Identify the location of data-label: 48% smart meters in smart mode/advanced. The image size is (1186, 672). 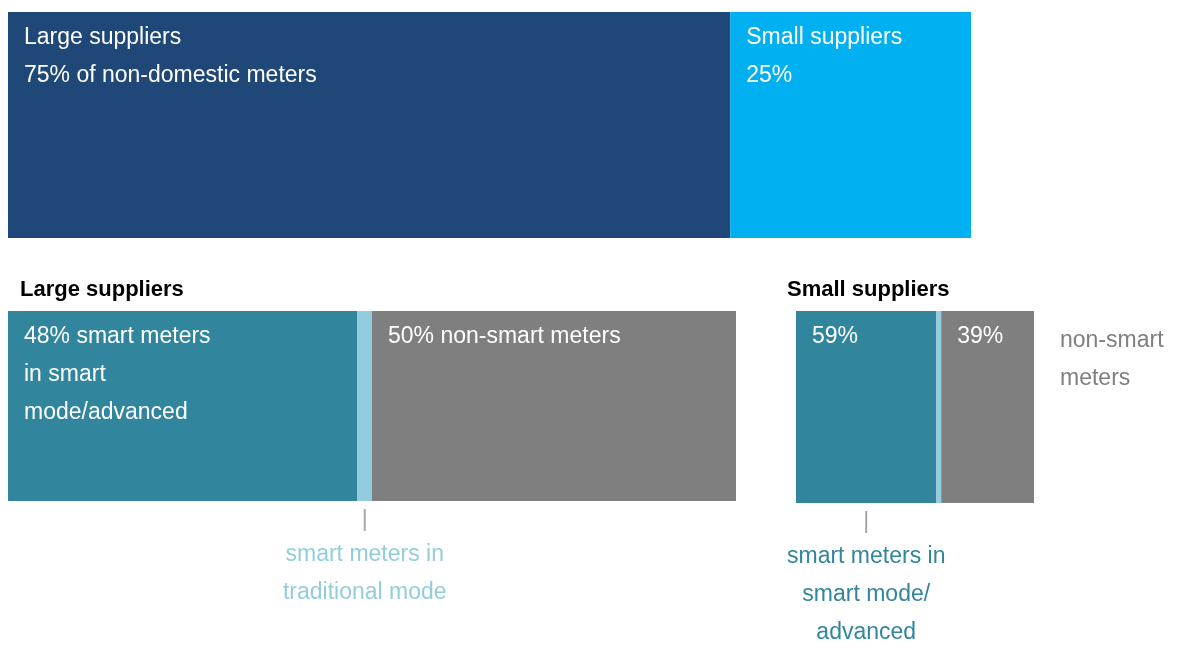
(117, 373).